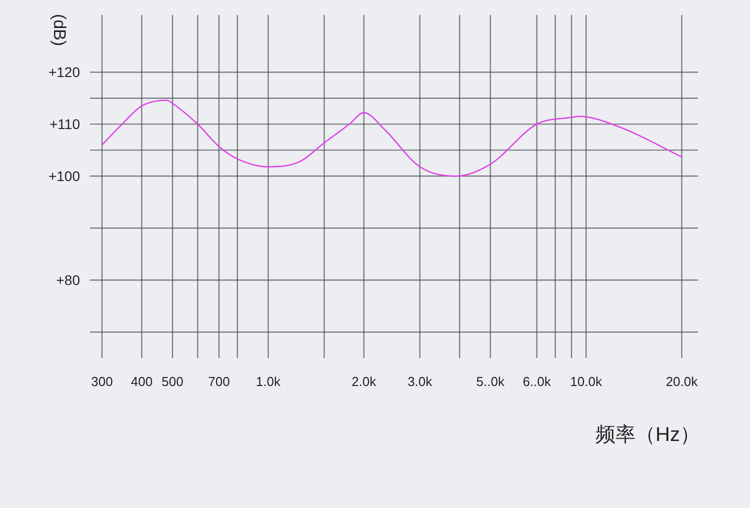 This screenshot has height=508, width=750. Describe the element at coordinates (65, 124) in the screenshot. I see `y-tick-label: +110` at that location.